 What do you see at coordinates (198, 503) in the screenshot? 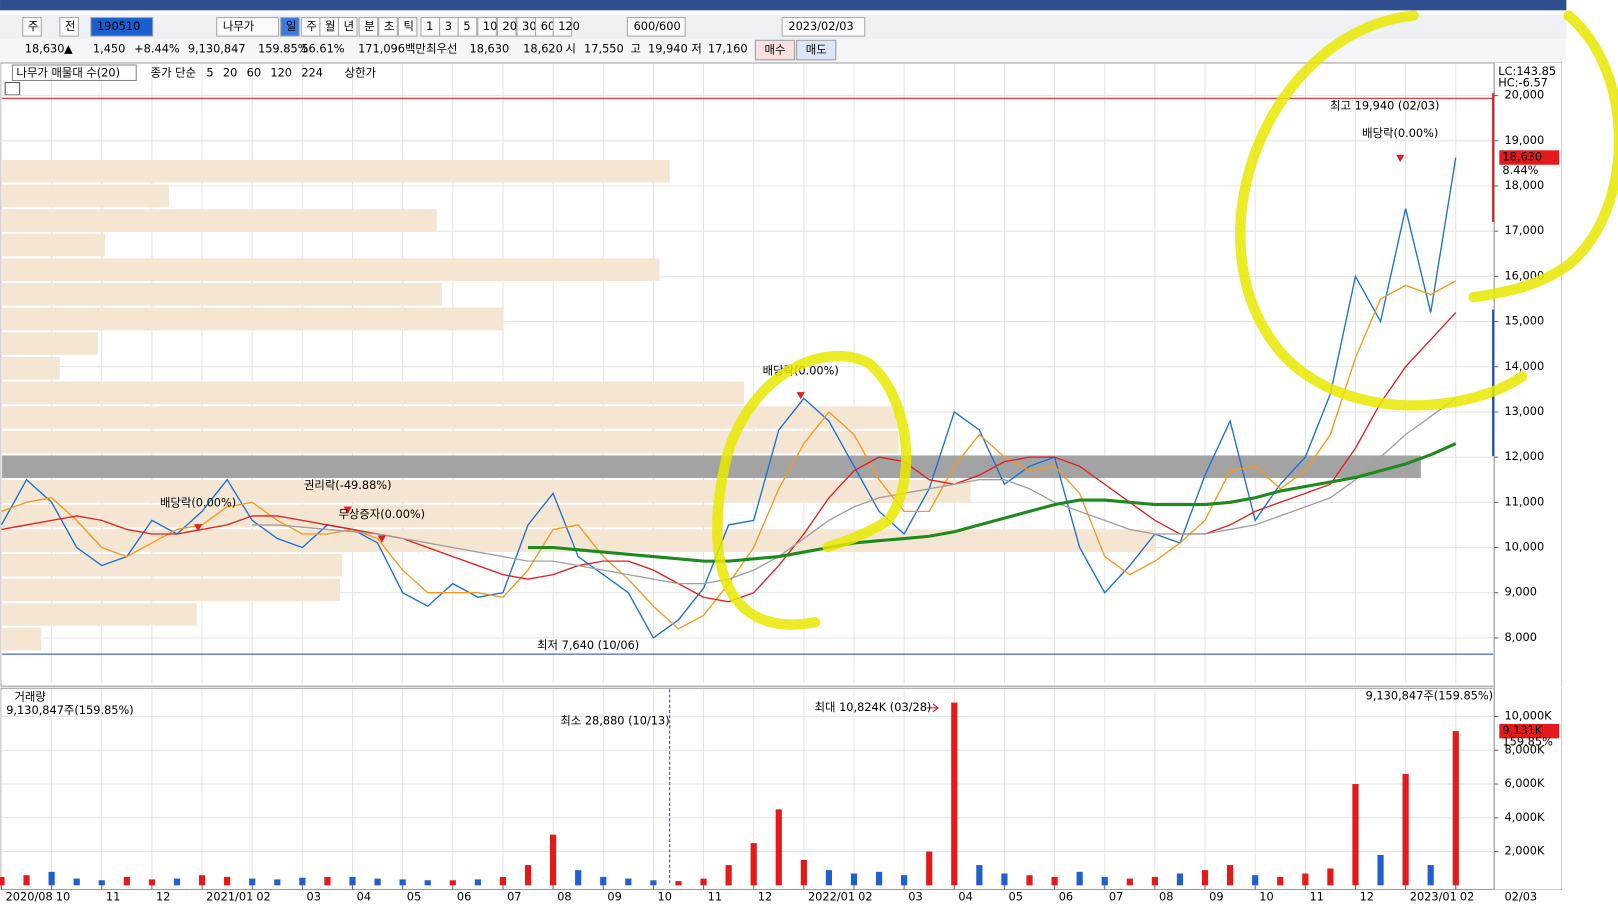
I see `event-annotation: 배당락(0.00%)` at bounding box center [198, 503].